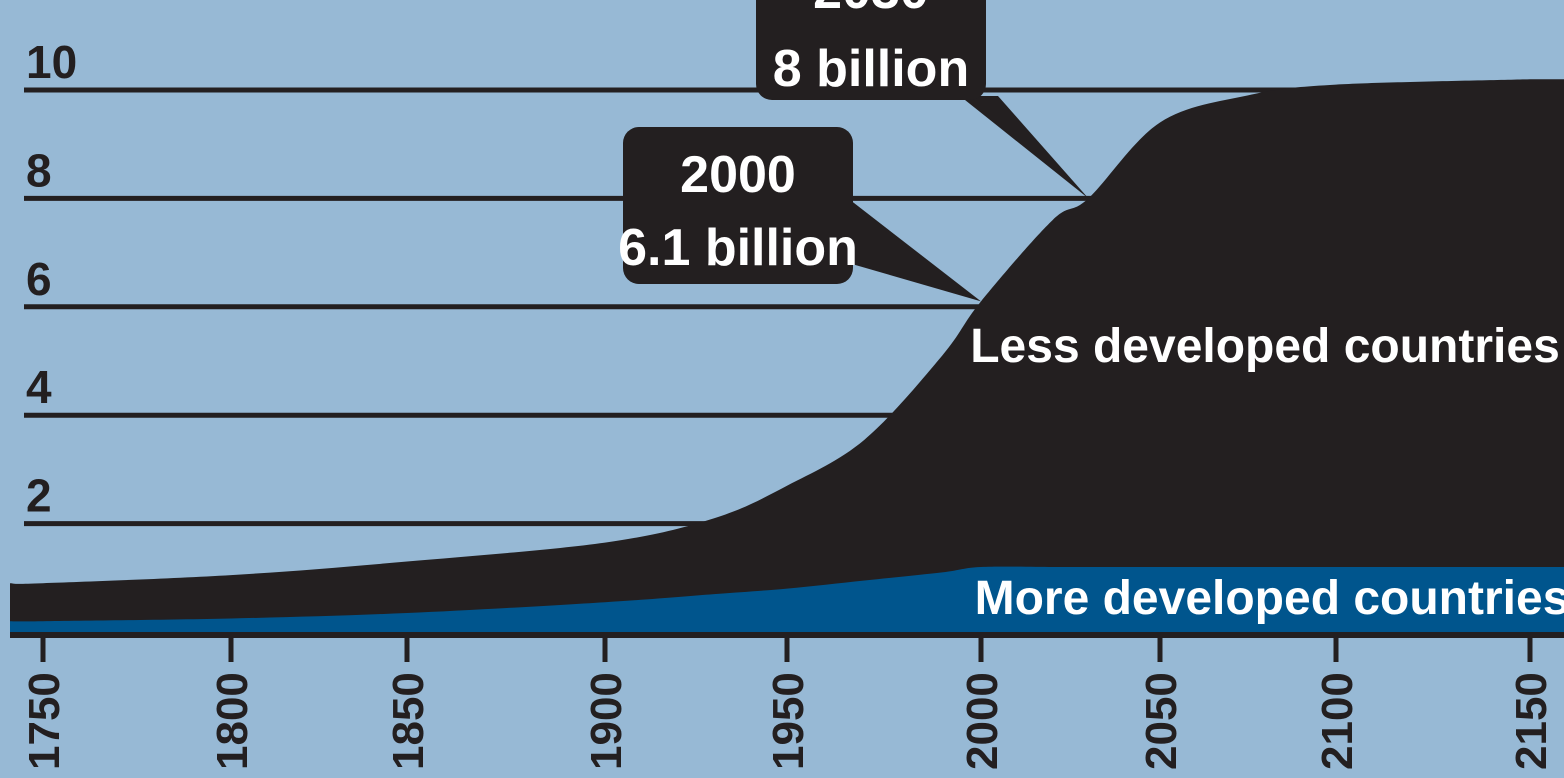  What do you see at coordinates (39, 170) in the screenshot?
I see `y-tick-label-8: 8` at bounding box center [39, 170].